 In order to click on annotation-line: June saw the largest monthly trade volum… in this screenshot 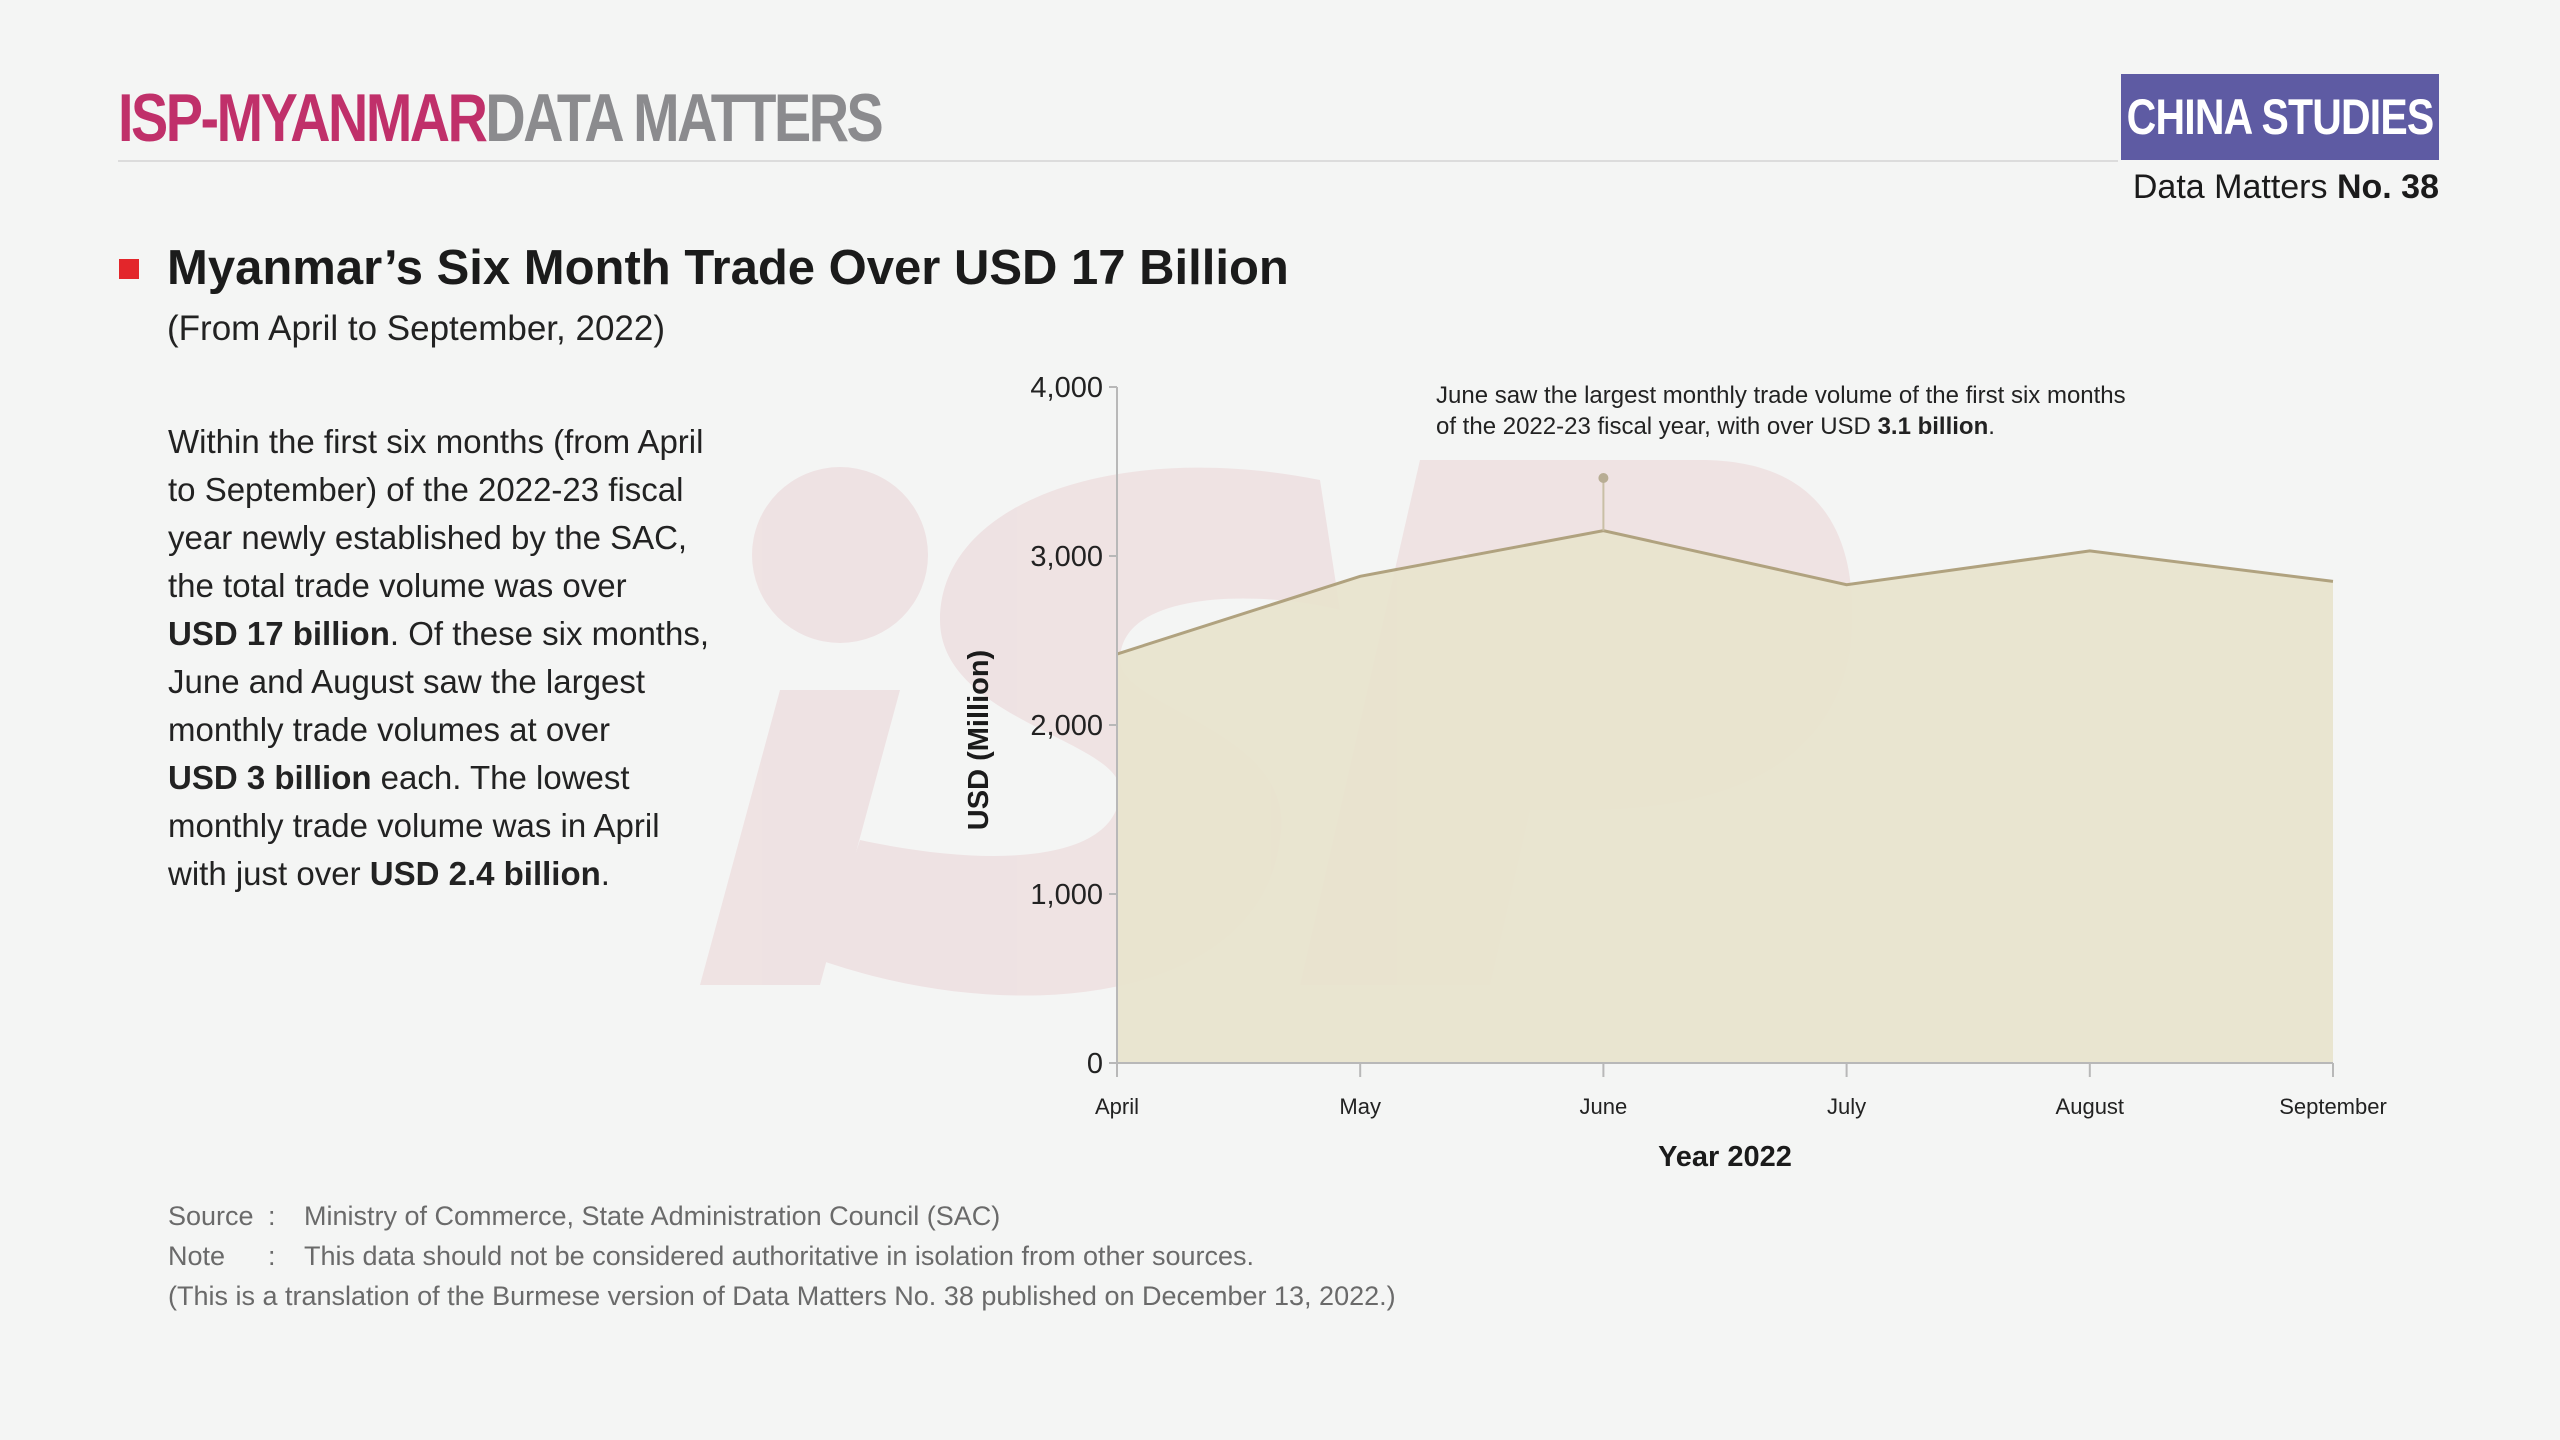, I will do `click(1781, 395)`.